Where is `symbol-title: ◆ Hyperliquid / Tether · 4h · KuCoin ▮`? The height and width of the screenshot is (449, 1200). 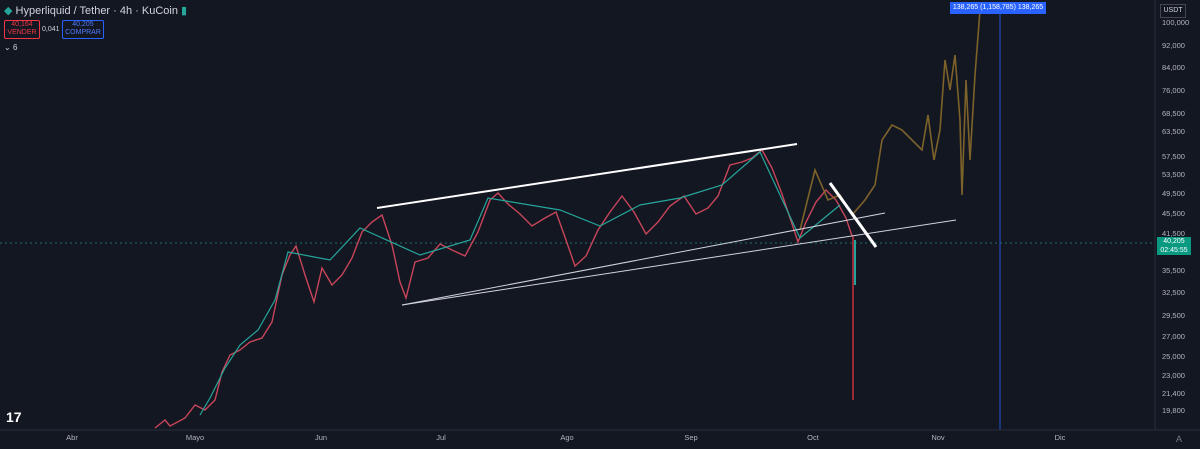 symbol-title: ◆ Hyperliquid / Tether · 4h · KuCoin ▮ is located at coordinates (96, 11).